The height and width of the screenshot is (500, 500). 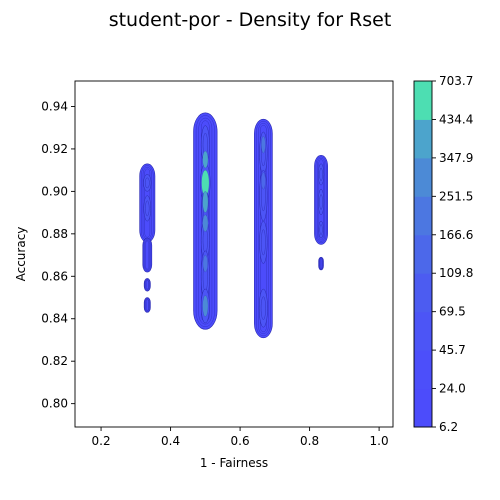 What do you see at coordinates (101, 441) in the screenshot?
I see `x-tick-label: 0.2` at bounding box center [101, 441].